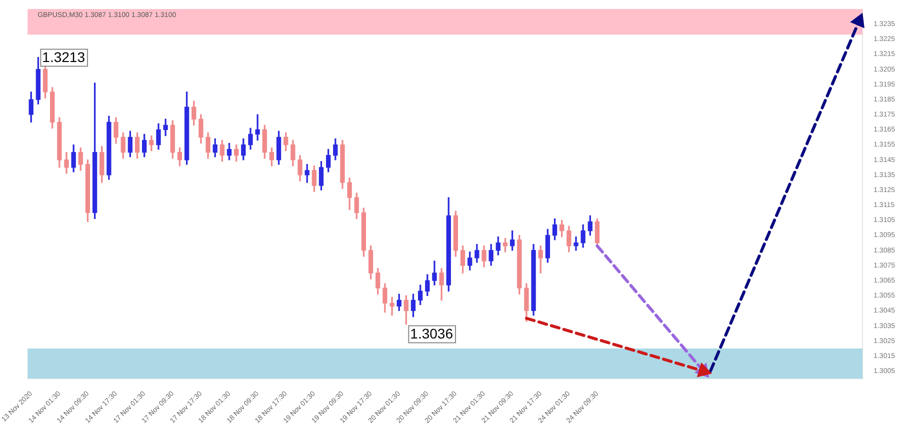  I want to click on annotation: 1.3213, so click(64, 57).